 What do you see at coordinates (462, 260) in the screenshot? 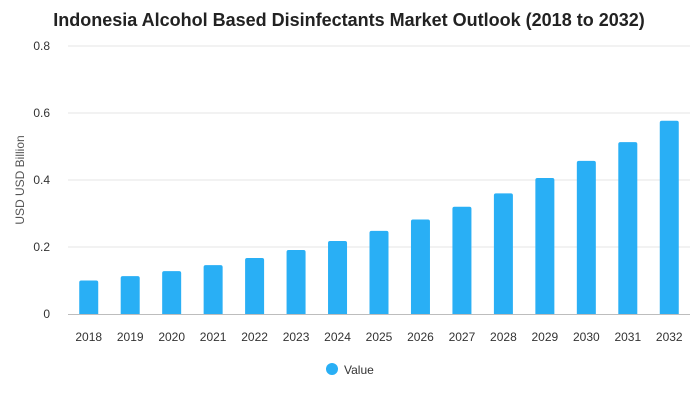
I see `bar-2027` at bounding box center [462, 260].